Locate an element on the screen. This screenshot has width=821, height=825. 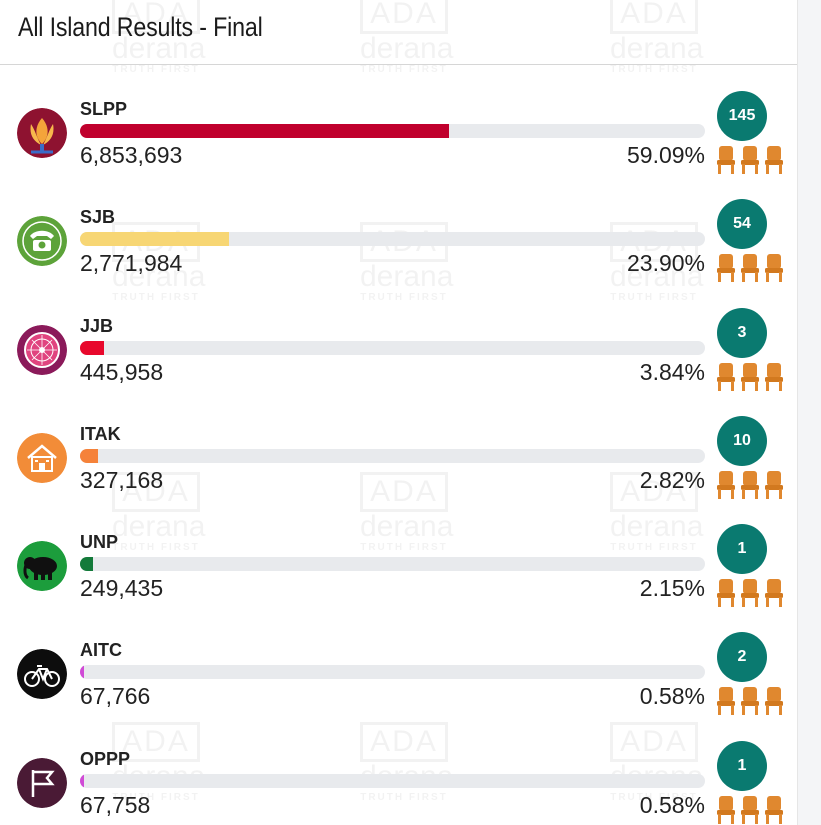
vote-count: 249,435 is located at coordinates (122, 588).